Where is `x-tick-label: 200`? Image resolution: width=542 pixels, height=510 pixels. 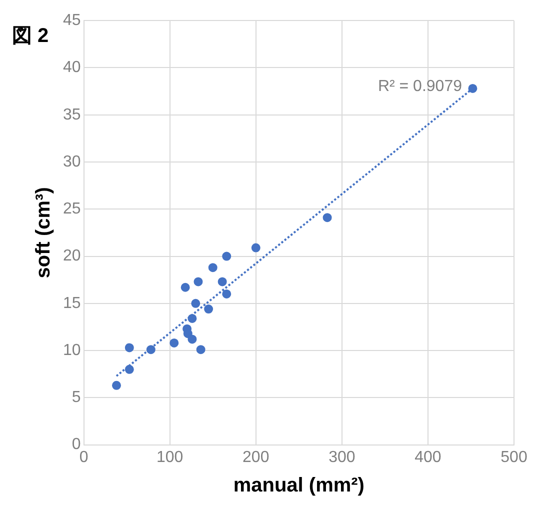 x-tick-label: 200 is located at coordinates (256, 457).